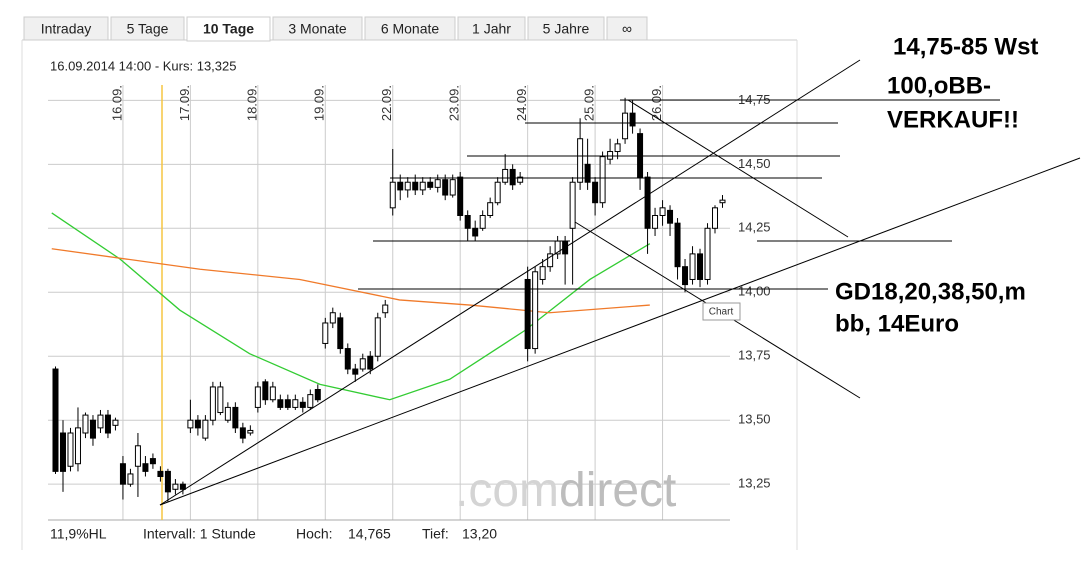 This screenshot has height=568, width=1081. What do you see at coordinates (565, 490) in the screenshot?
I see `watermark: .comdirect` at bounding box center [565, 490].